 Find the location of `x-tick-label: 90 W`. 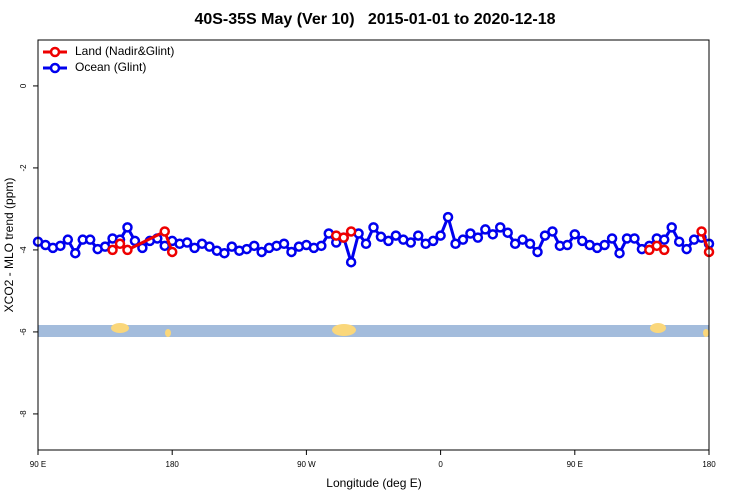

x-tick-label: 90 W is located at coordinates (306, 464).